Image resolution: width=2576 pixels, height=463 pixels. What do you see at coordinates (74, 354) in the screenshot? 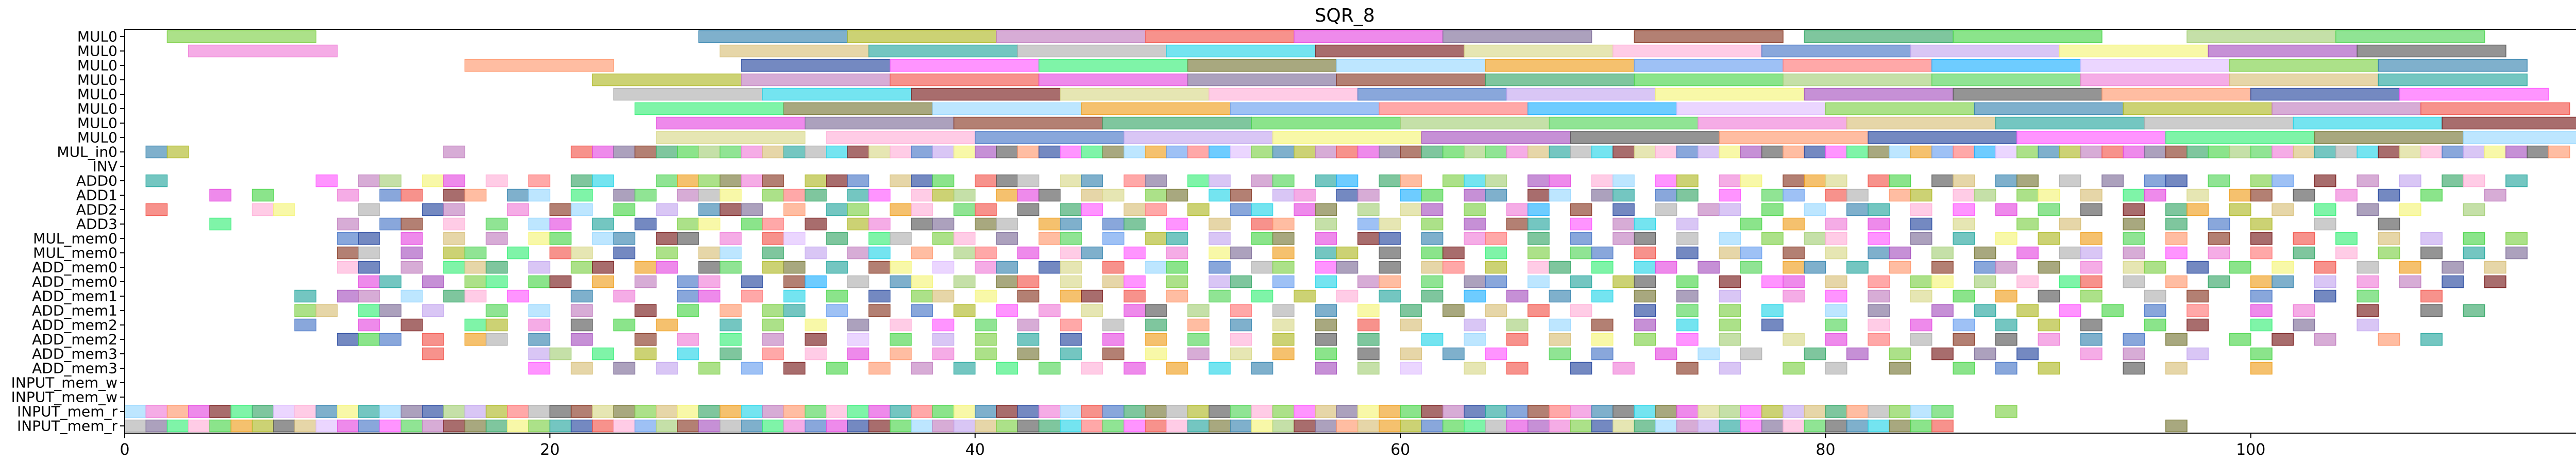
I see `y-tick-label: ADD_mem3` at bounding box center [74, 354].